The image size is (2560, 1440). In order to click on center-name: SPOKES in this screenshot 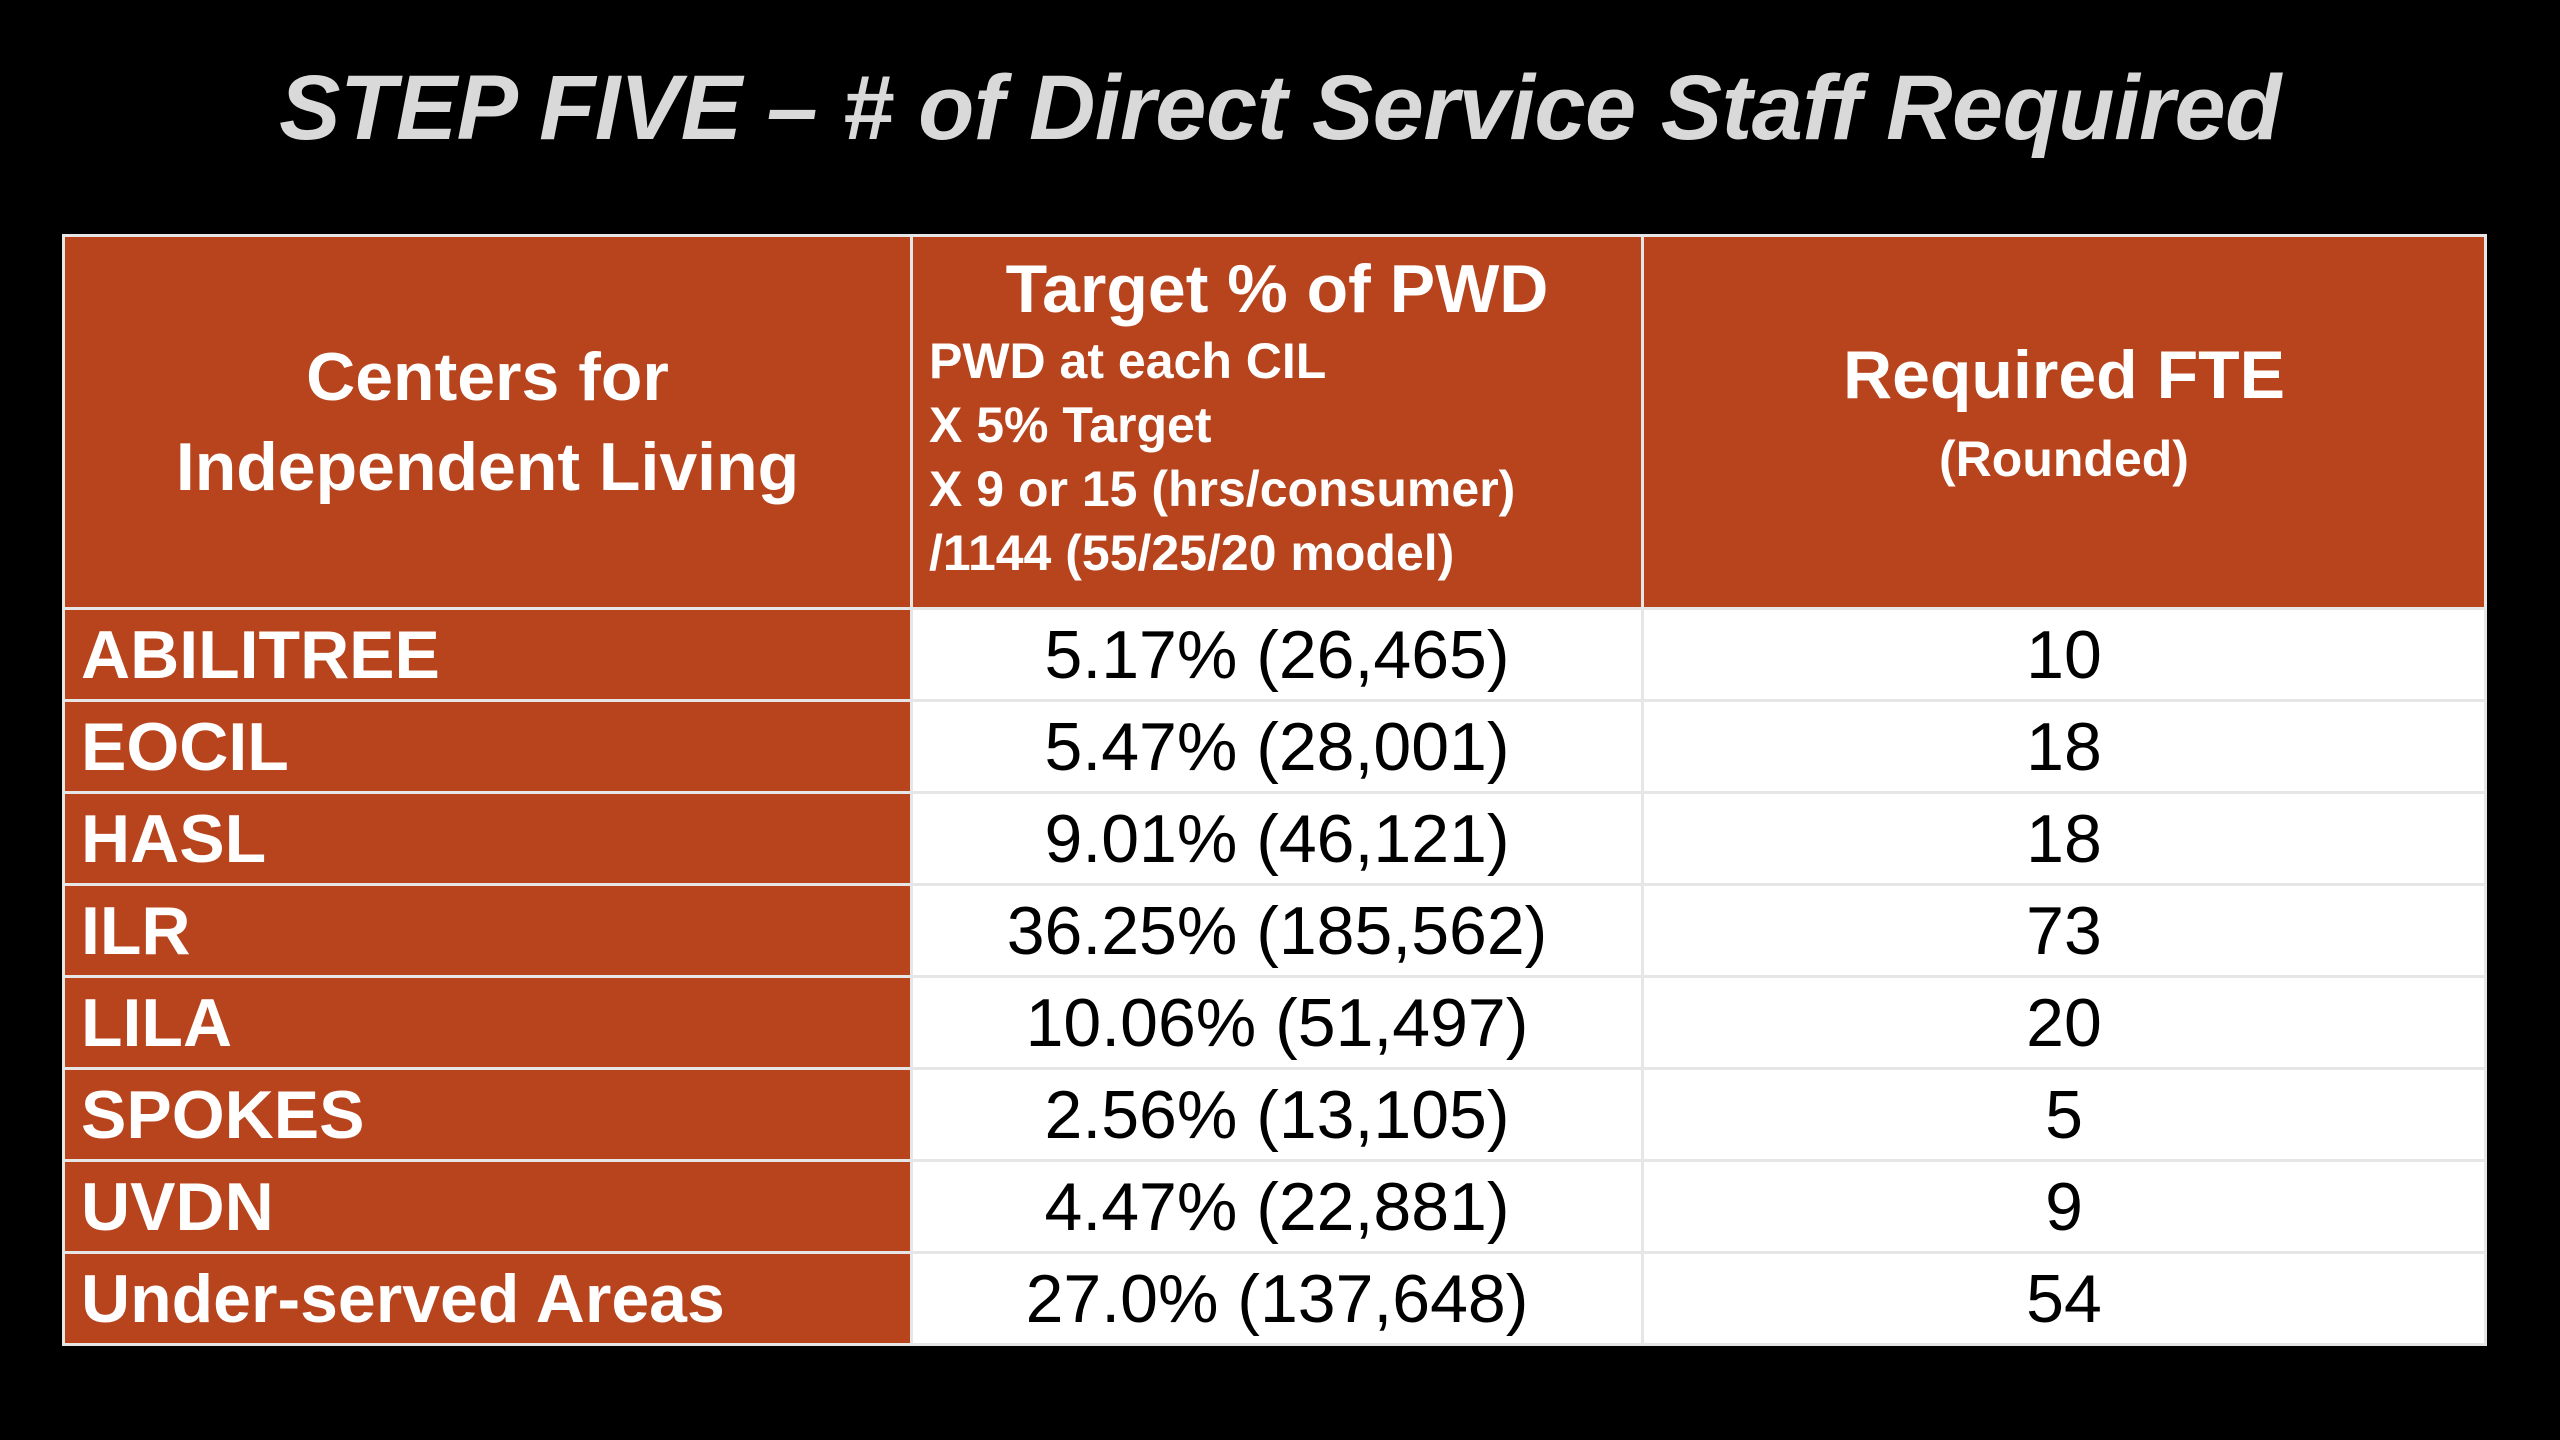, I will do `click(487, 1115)`.